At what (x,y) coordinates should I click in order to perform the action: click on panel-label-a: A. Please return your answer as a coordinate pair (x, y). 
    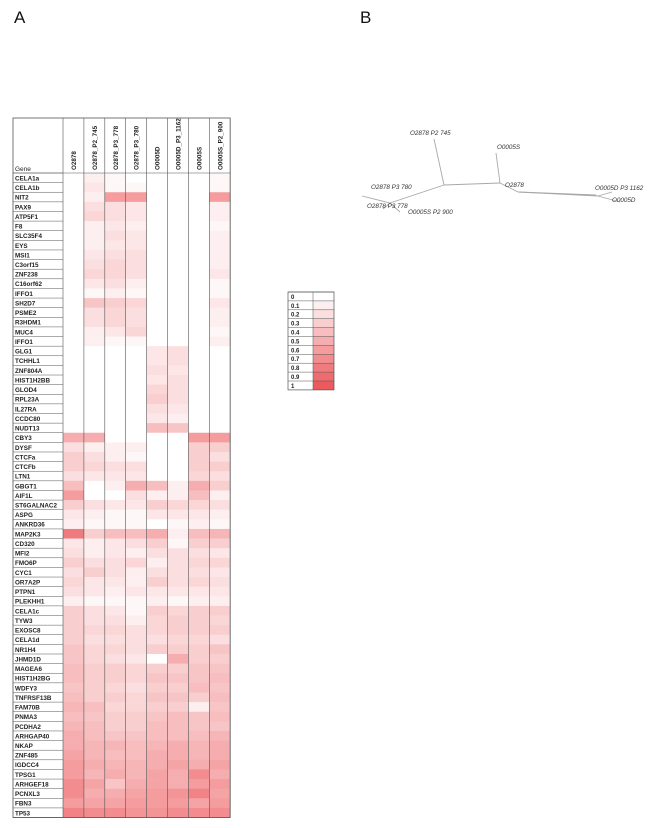
    Looking at the image, I should click on (20, 17).